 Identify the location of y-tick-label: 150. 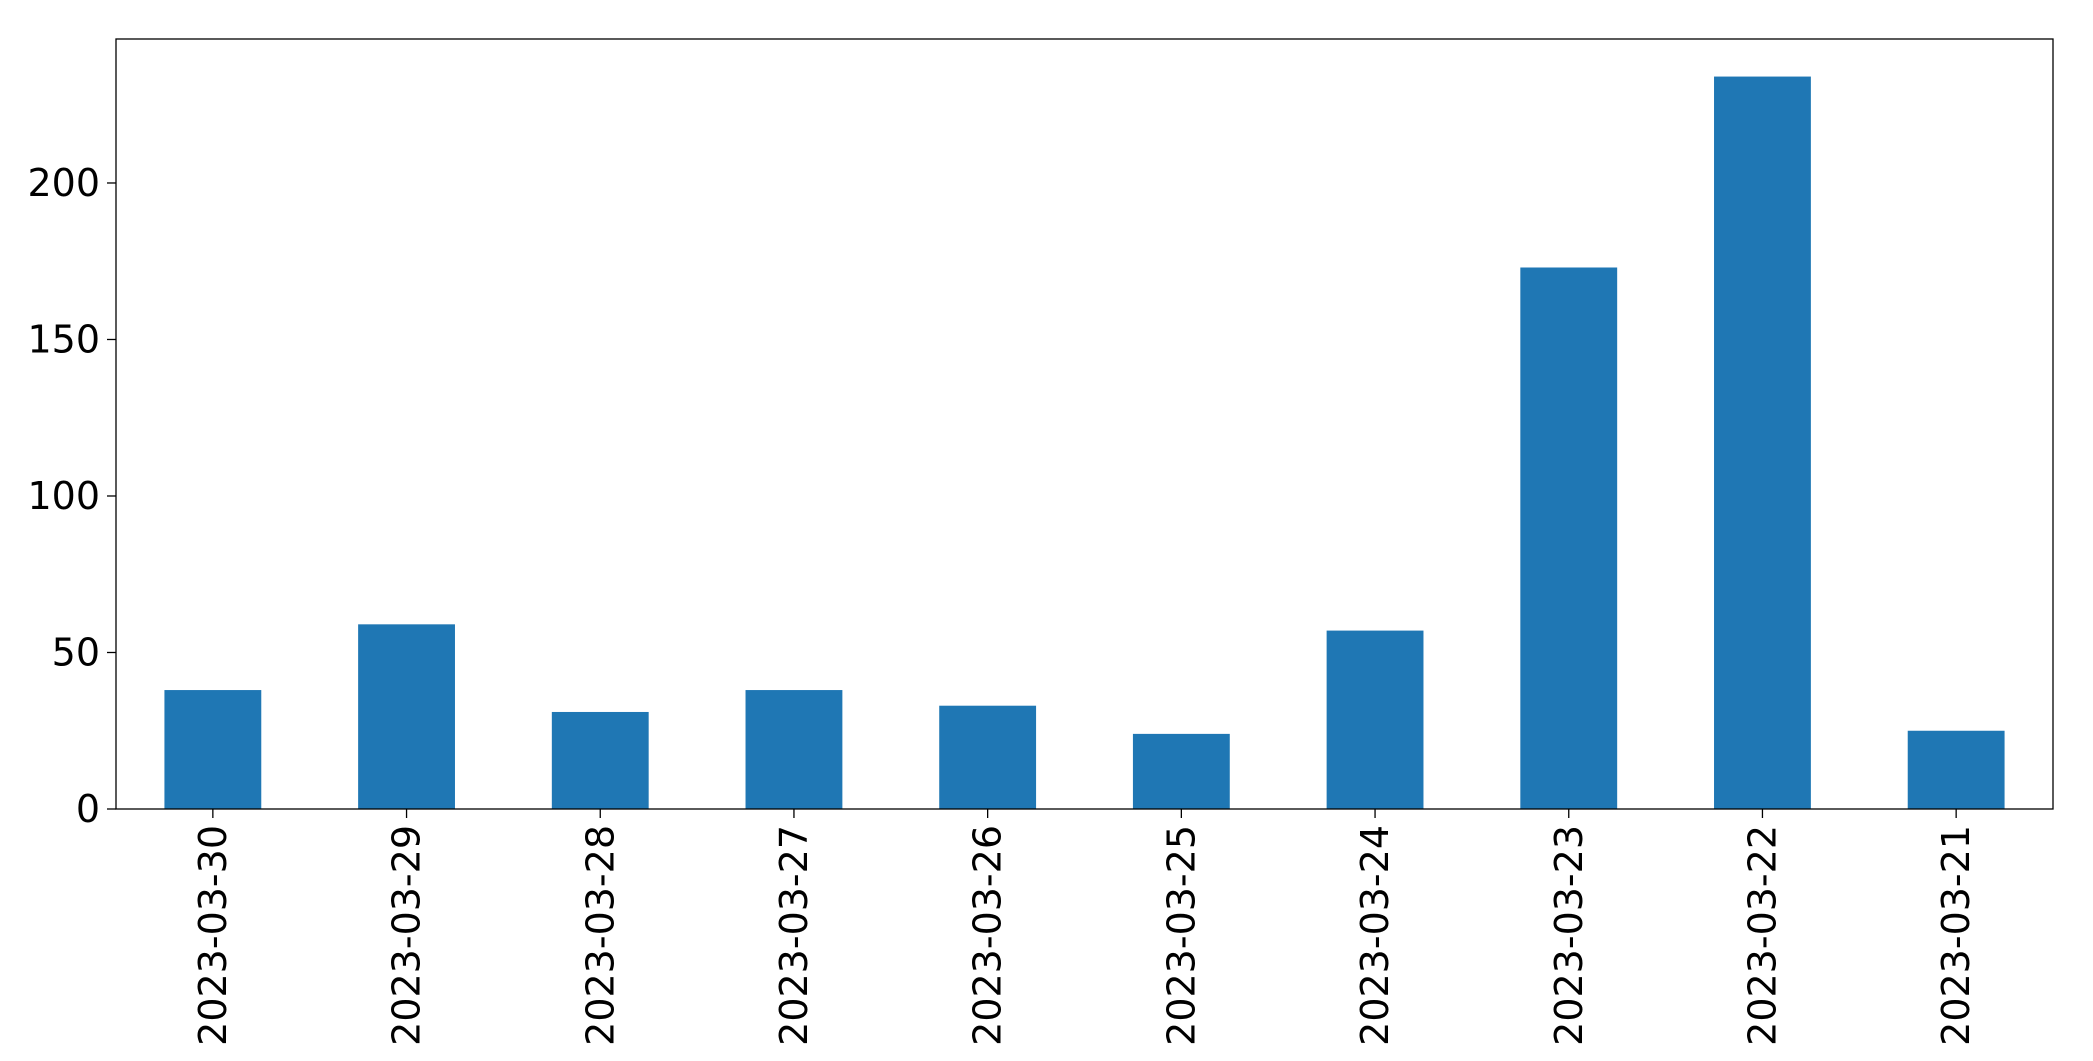
(63, 339).